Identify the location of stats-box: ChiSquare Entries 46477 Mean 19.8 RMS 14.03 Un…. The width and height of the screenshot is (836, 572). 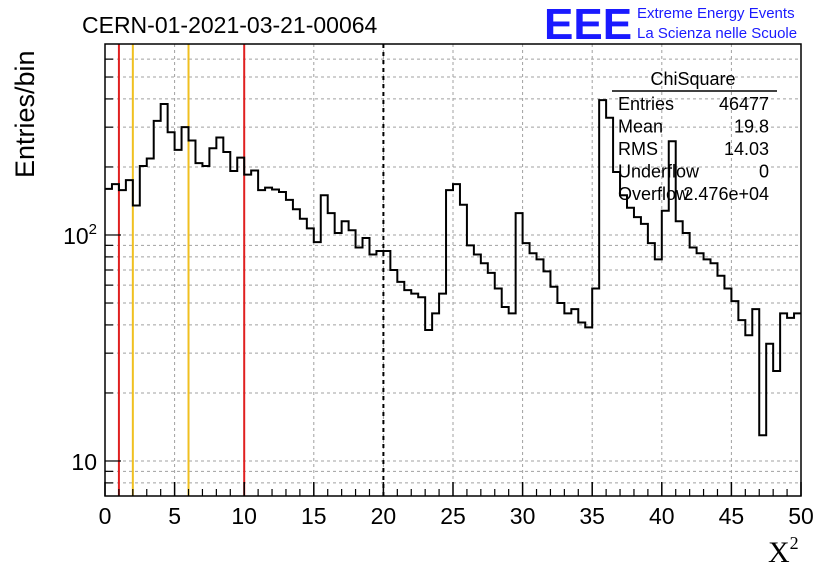
(694, 136).